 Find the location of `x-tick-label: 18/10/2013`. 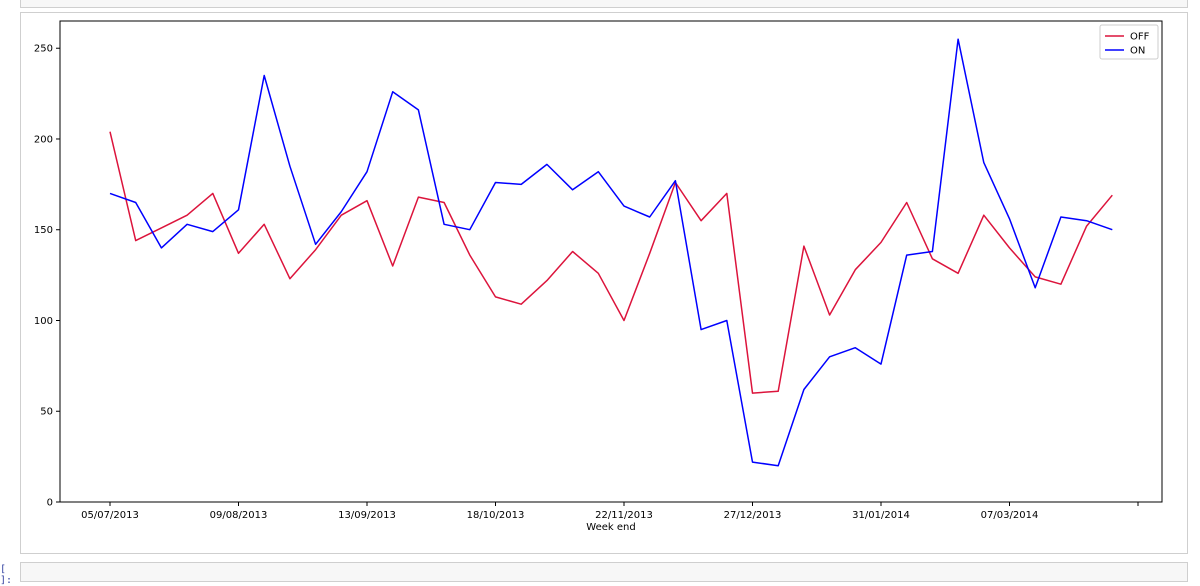

x-tick-label: 18/10/2013 is located at coordinates (496, 515).